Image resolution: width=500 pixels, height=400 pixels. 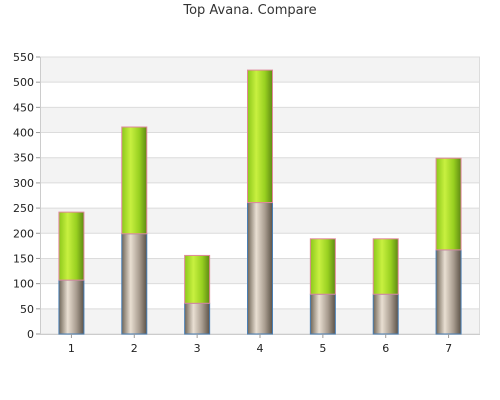 What do you see at coordinates (23, 208) in the screenshot?
I see `y-tick-label: 250` at bounding box center [23, 208].